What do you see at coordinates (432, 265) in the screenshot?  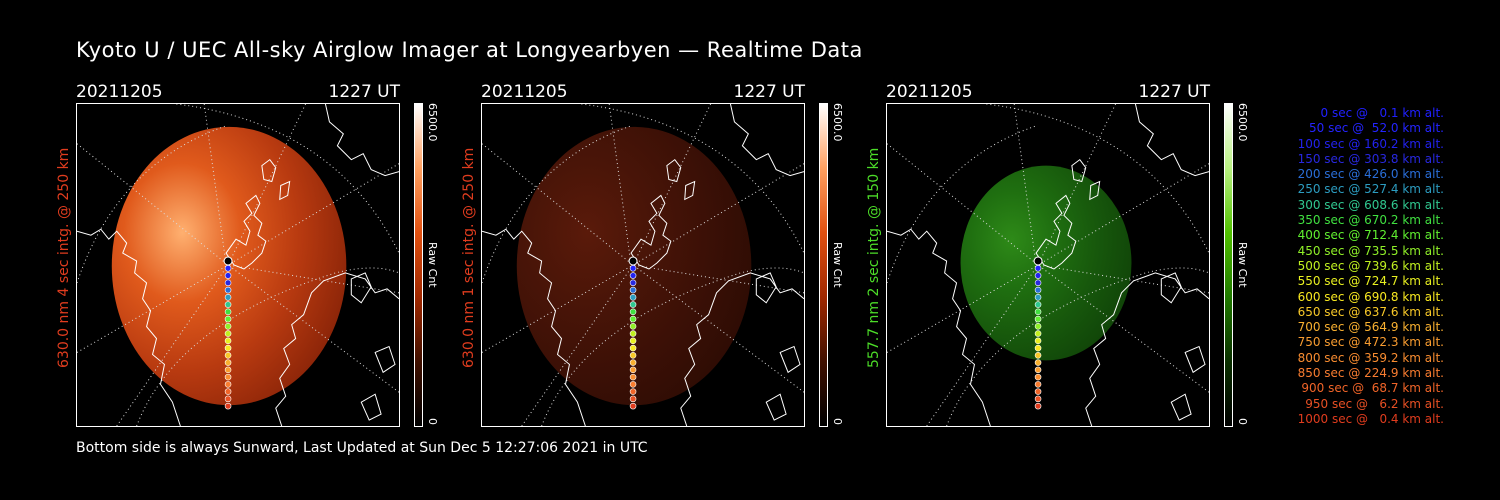 I see `panel-1-colorbar-unit: Raw Cnt` at bounding box center [432, 265].